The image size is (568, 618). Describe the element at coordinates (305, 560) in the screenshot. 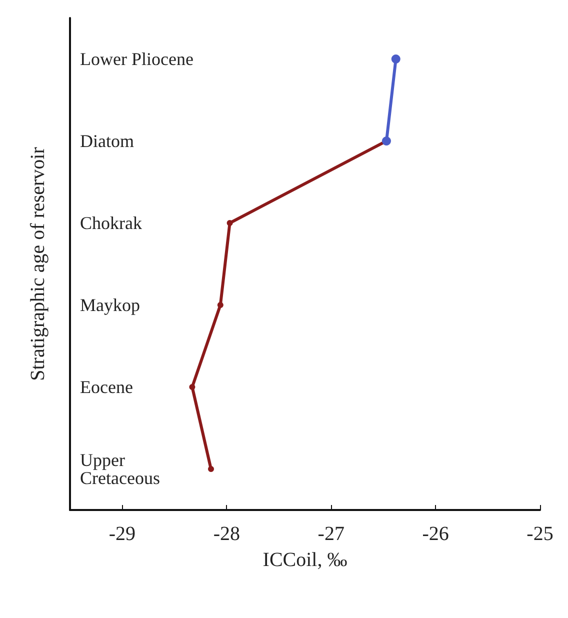

I see `x-axis-title: ICCoil, ‰` at that location.